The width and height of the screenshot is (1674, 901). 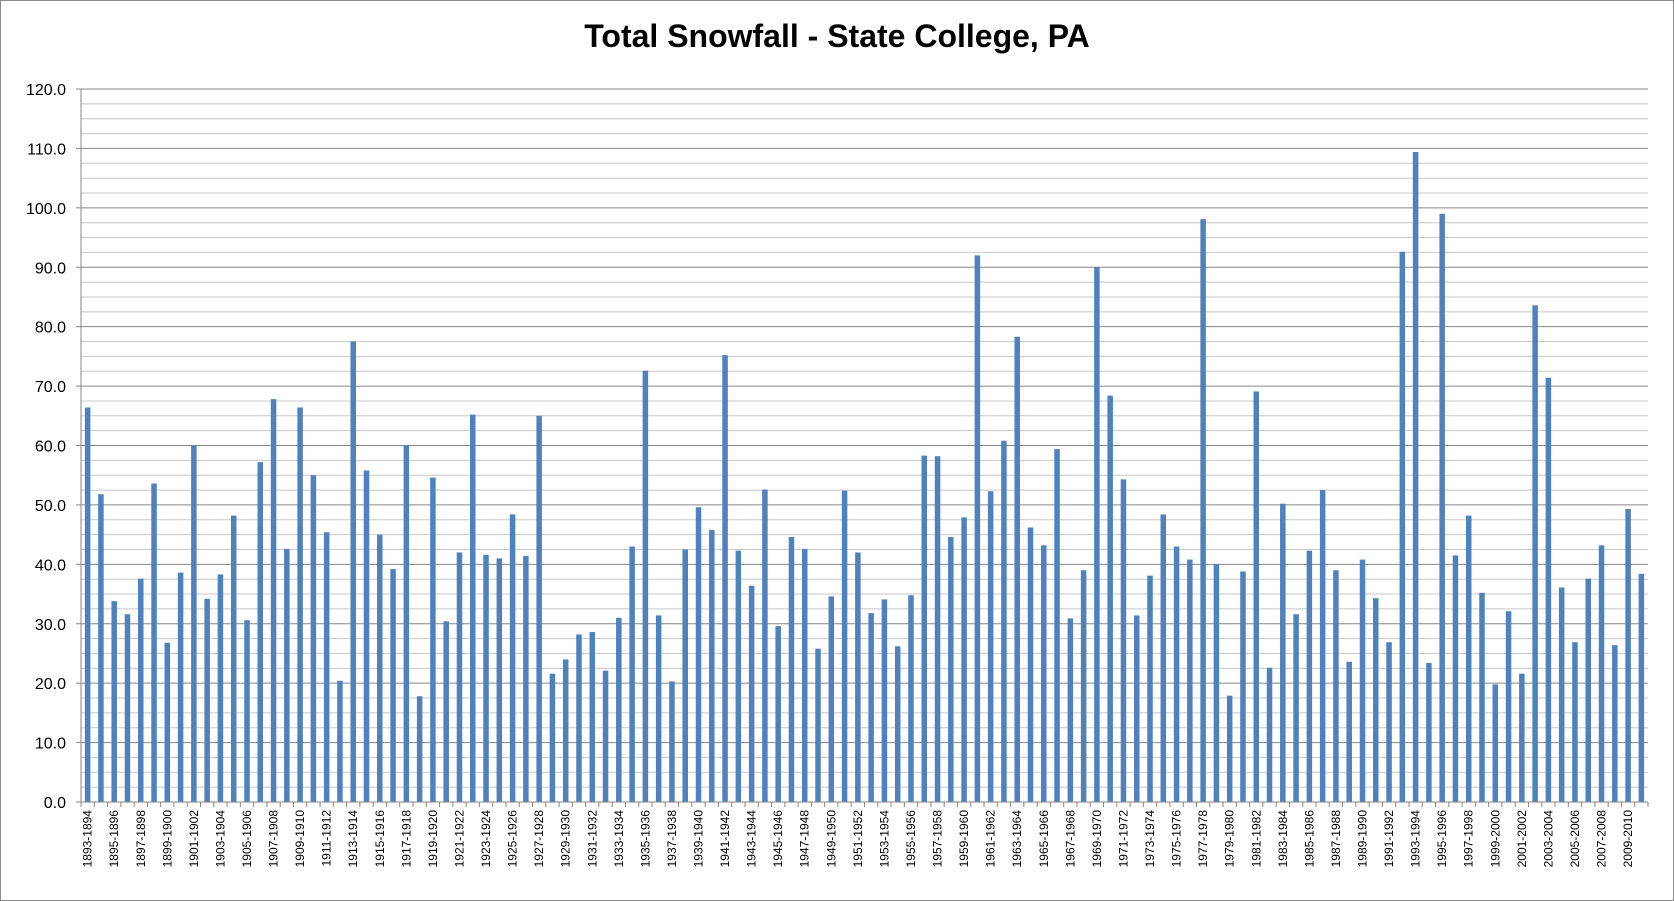 What do you see at coordinates (167, 839) in the screenshot?
I see `x-tick-label: 1899-1900` at bounding box center [167, 839].